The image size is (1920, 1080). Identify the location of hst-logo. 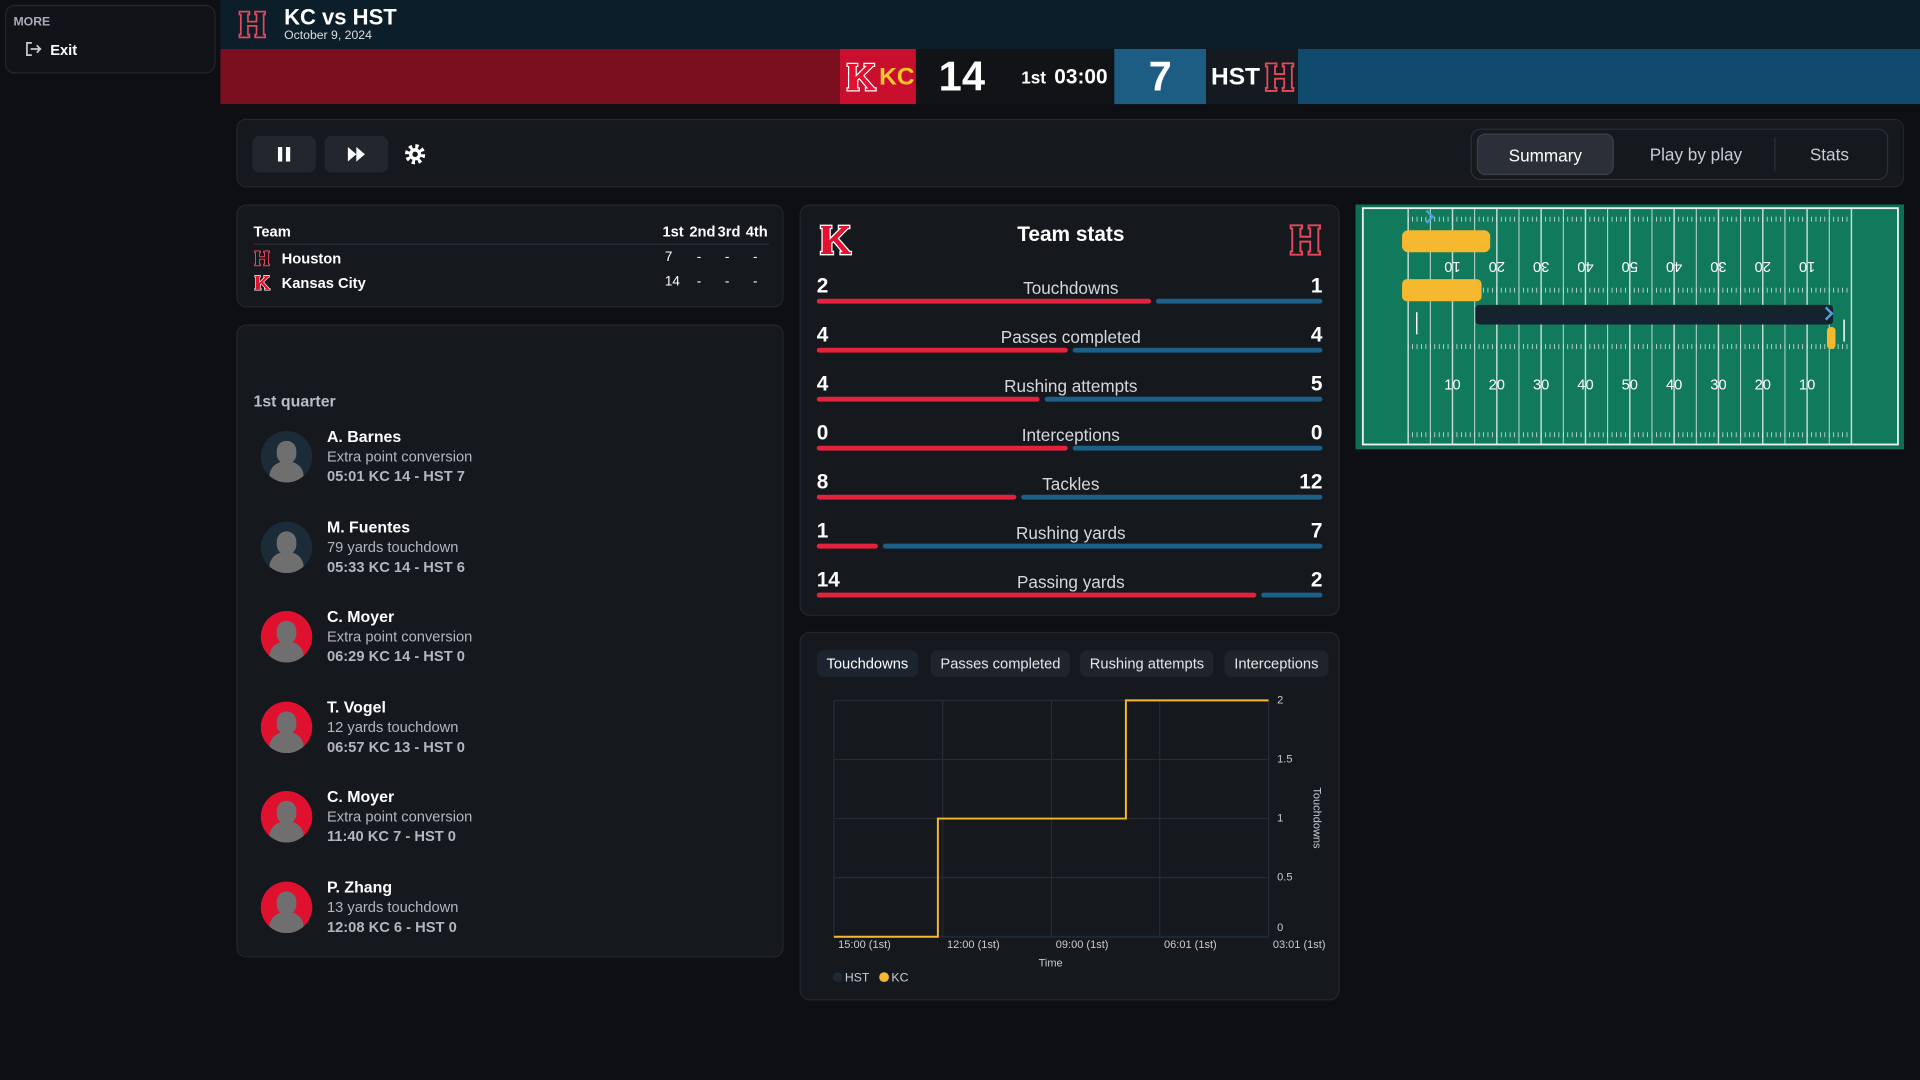
(1305, 239).